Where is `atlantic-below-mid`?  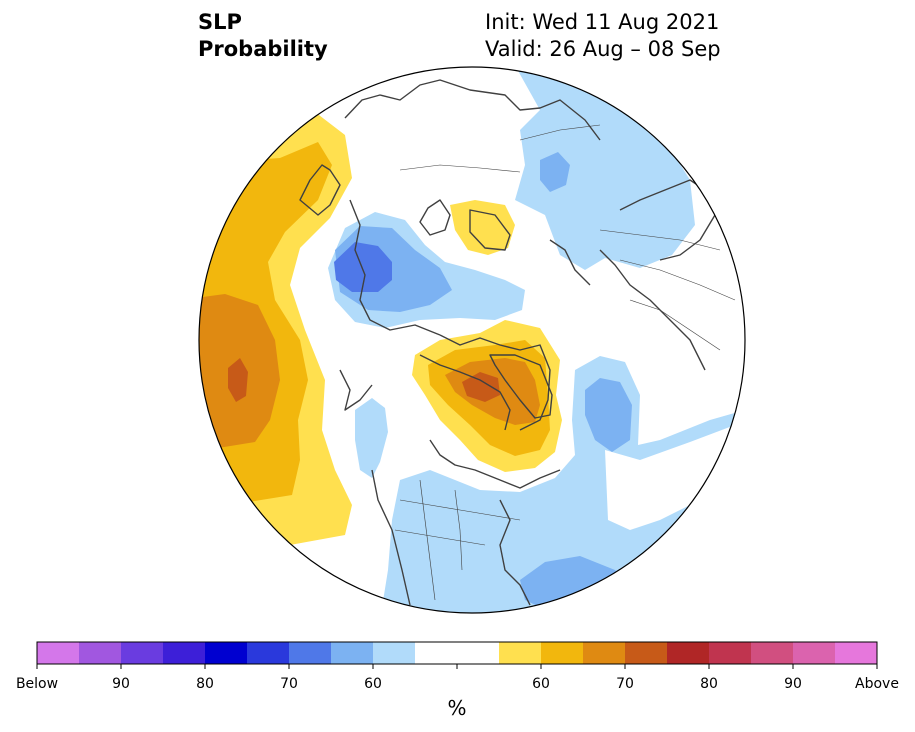
atlantic-below-mid is located at coordinates (608, 415).